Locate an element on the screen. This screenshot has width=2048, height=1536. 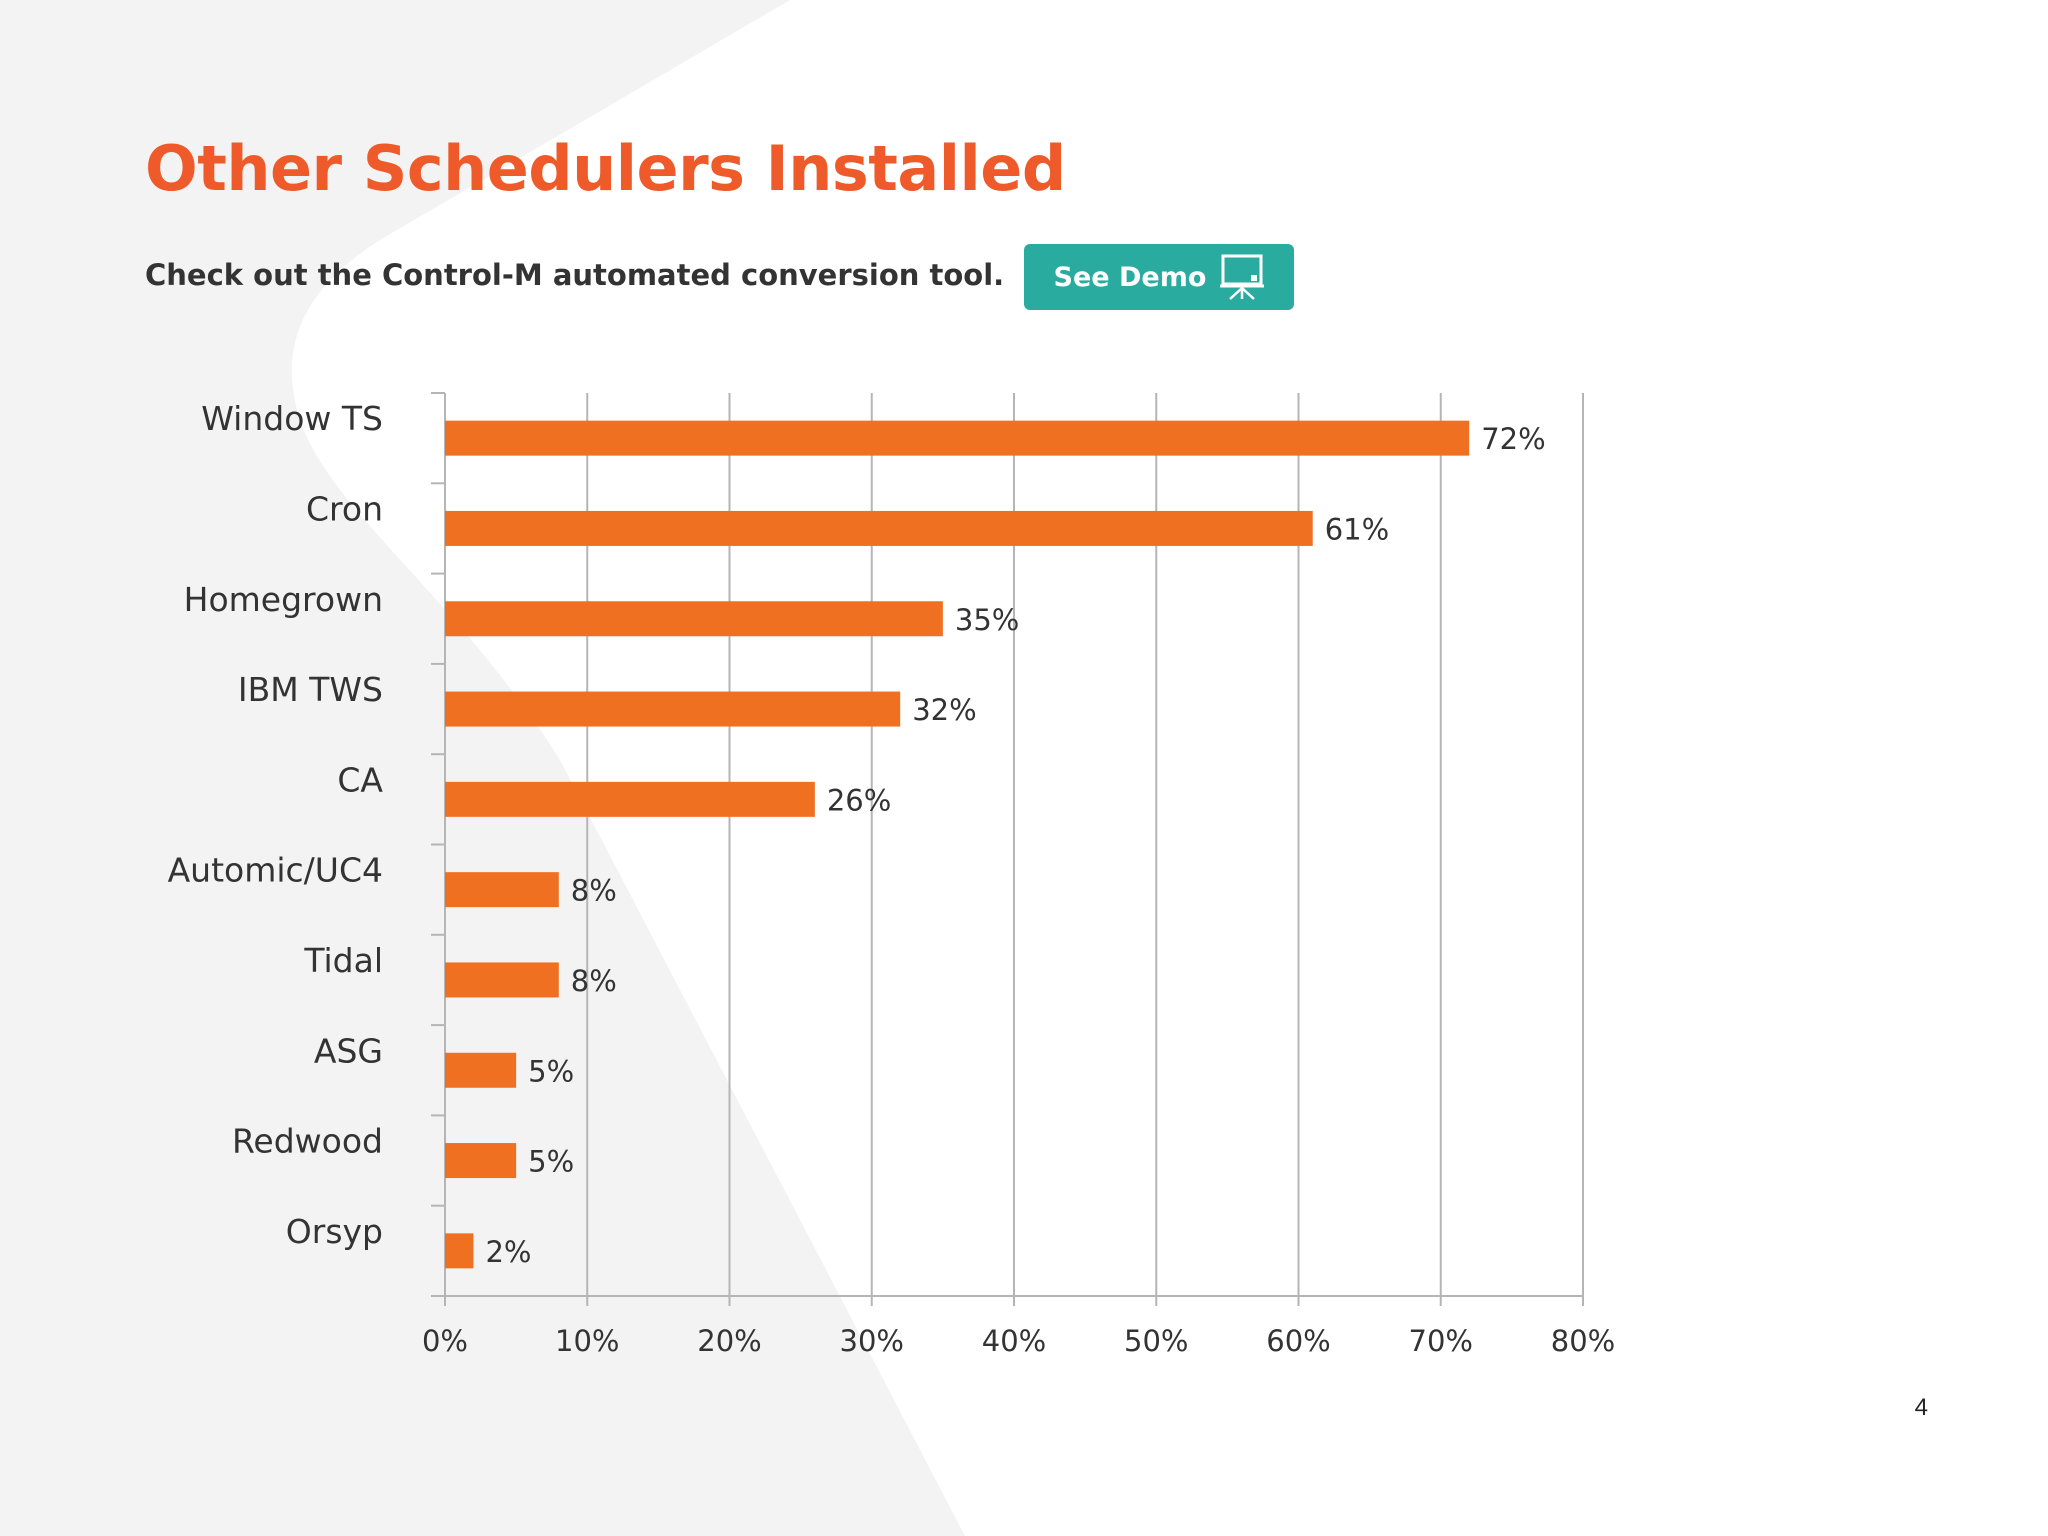
see-demo-button: See Demo is located at coordinates (1159, 277).